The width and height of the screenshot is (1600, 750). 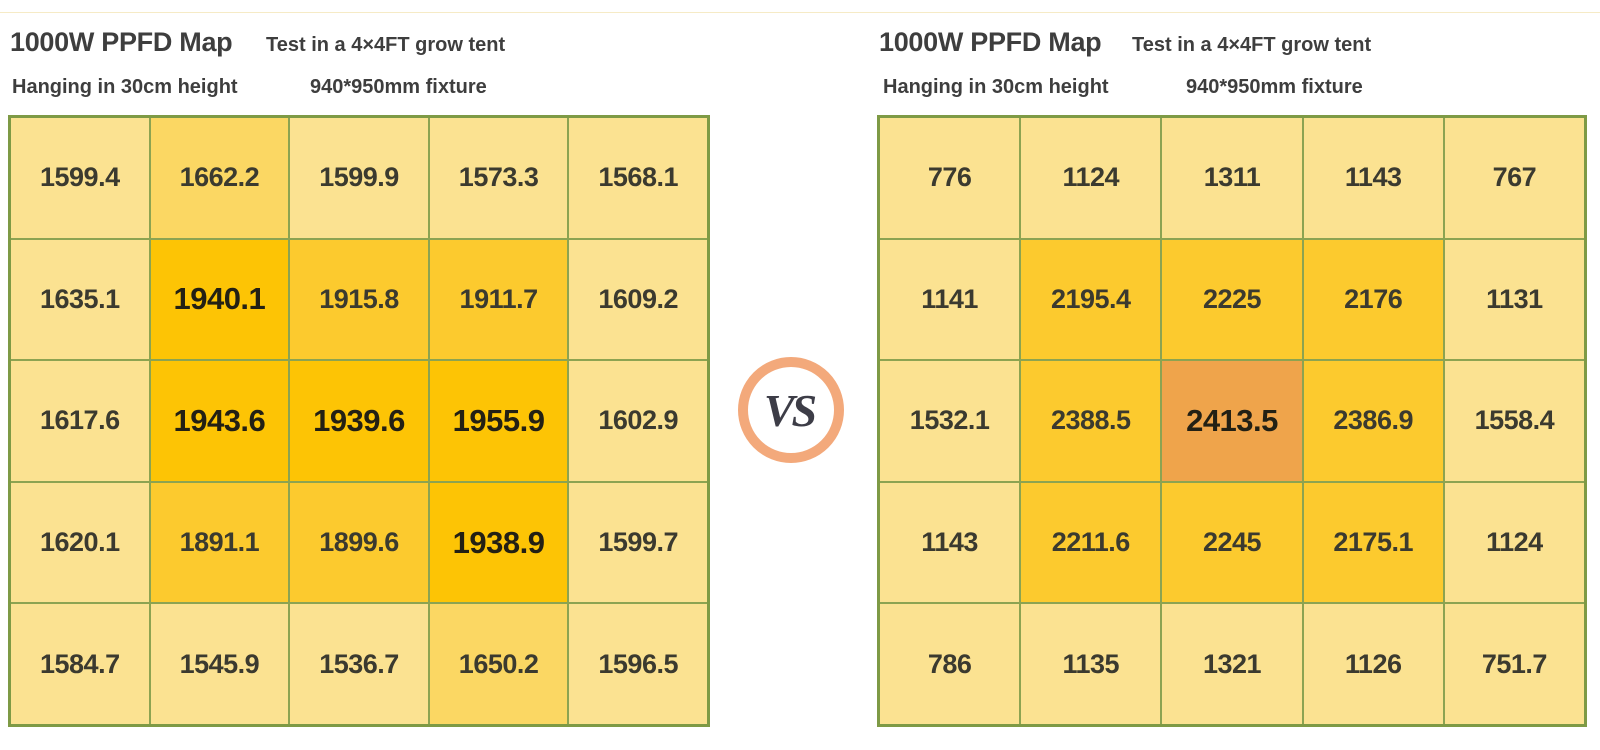 I want to click on ppfd-cell: 1915.8, so click(x=359, y=299).